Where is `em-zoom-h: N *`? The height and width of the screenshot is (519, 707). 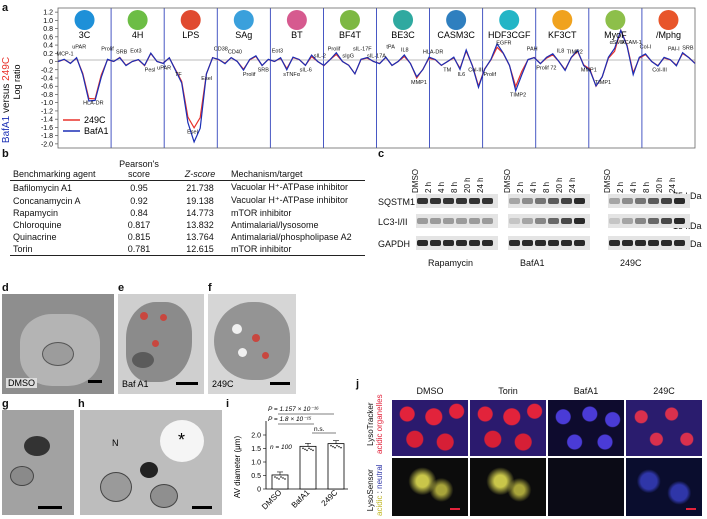
em-zoom-h: N * is located at coordinates (151, 462).